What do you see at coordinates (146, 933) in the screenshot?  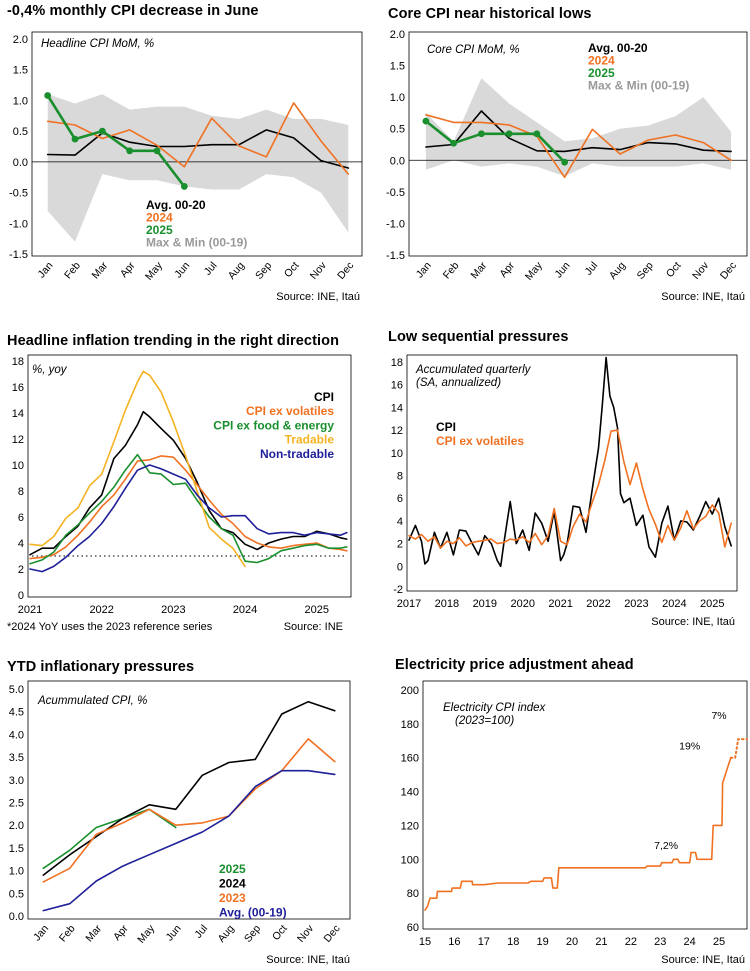 I see `x-tick-label: May` at bounding box center [146, 933].